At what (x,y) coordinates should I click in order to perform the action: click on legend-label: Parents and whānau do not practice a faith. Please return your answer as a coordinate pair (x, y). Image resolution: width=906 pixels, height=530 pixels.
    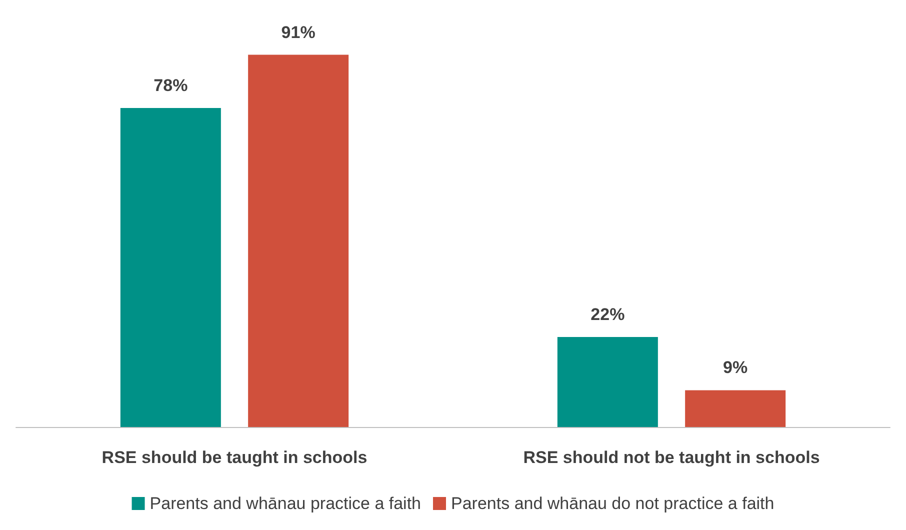
    Looking at the image, I should click on (612, 503).